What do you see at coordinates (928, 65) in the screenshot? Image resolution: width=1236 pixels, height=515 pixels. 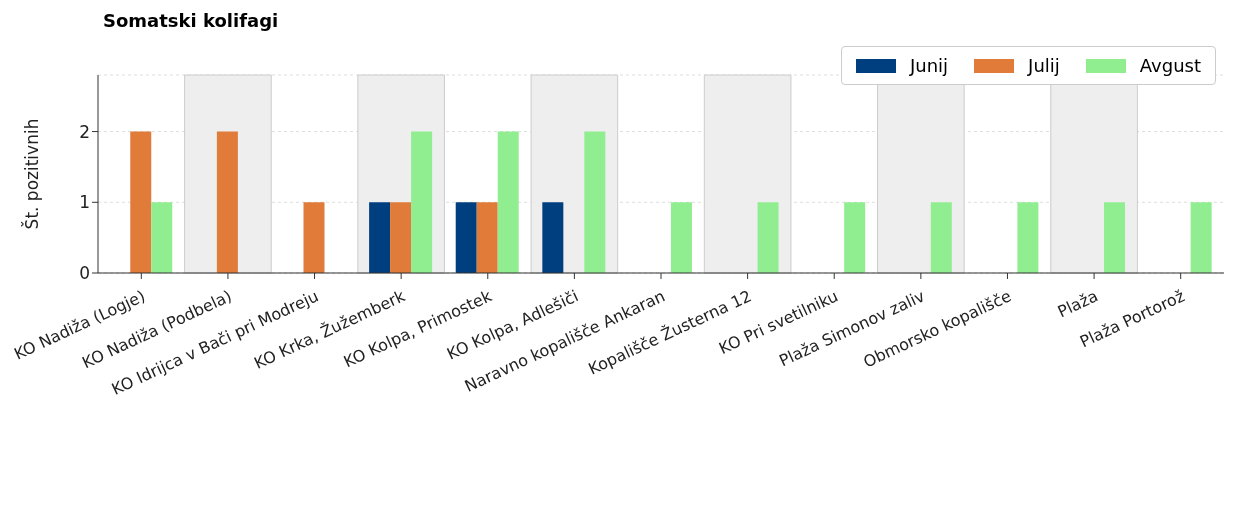 I see `legend-label: Junij` at bounding box center [928, 65].